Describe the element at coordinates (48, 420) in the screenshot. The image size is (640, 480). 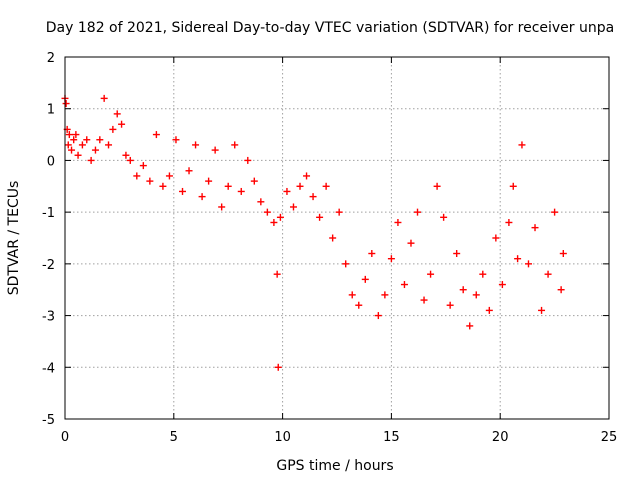
I see `y-tick-label: -5` at that location.